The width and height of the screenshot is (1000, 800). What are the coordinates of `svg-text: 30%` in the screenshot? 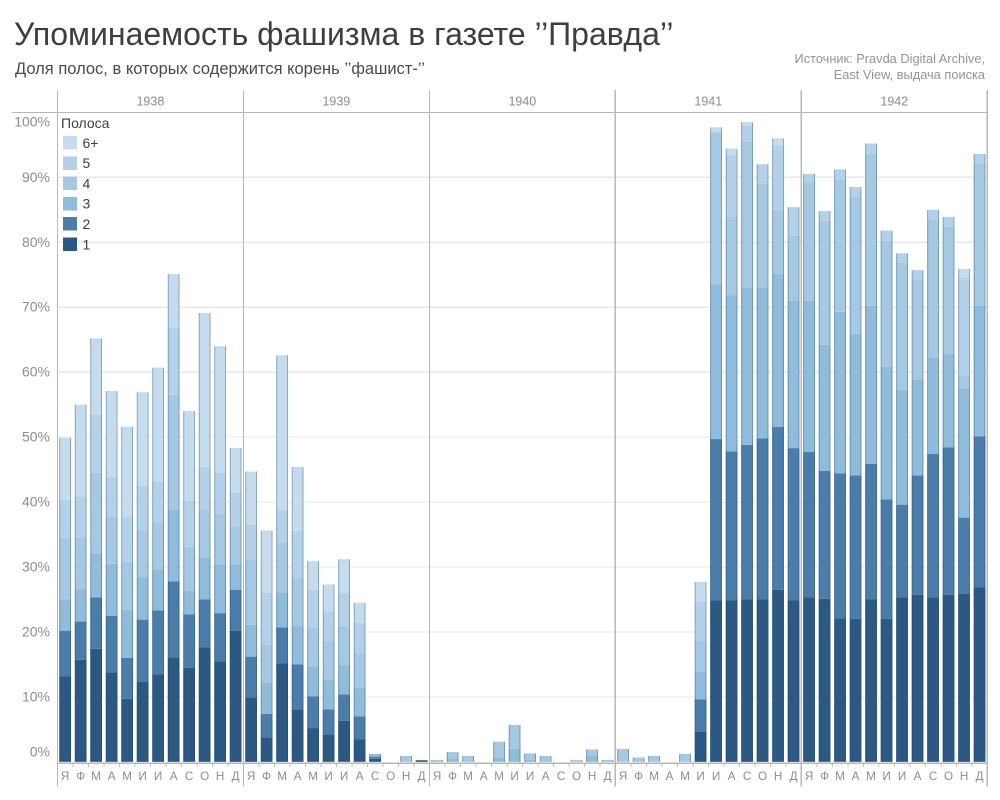 It's located at (36, 567).